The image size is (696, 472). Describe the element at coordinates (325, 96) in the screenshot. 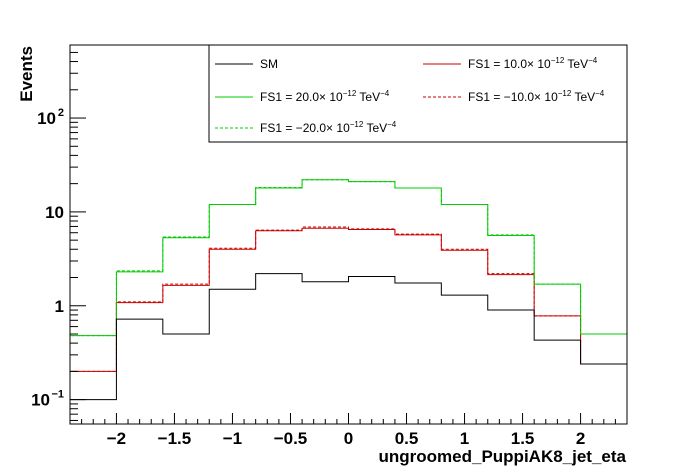

I see `legend-label-2: FS1 = 20.0× 10−12 TeV−4` at that location.